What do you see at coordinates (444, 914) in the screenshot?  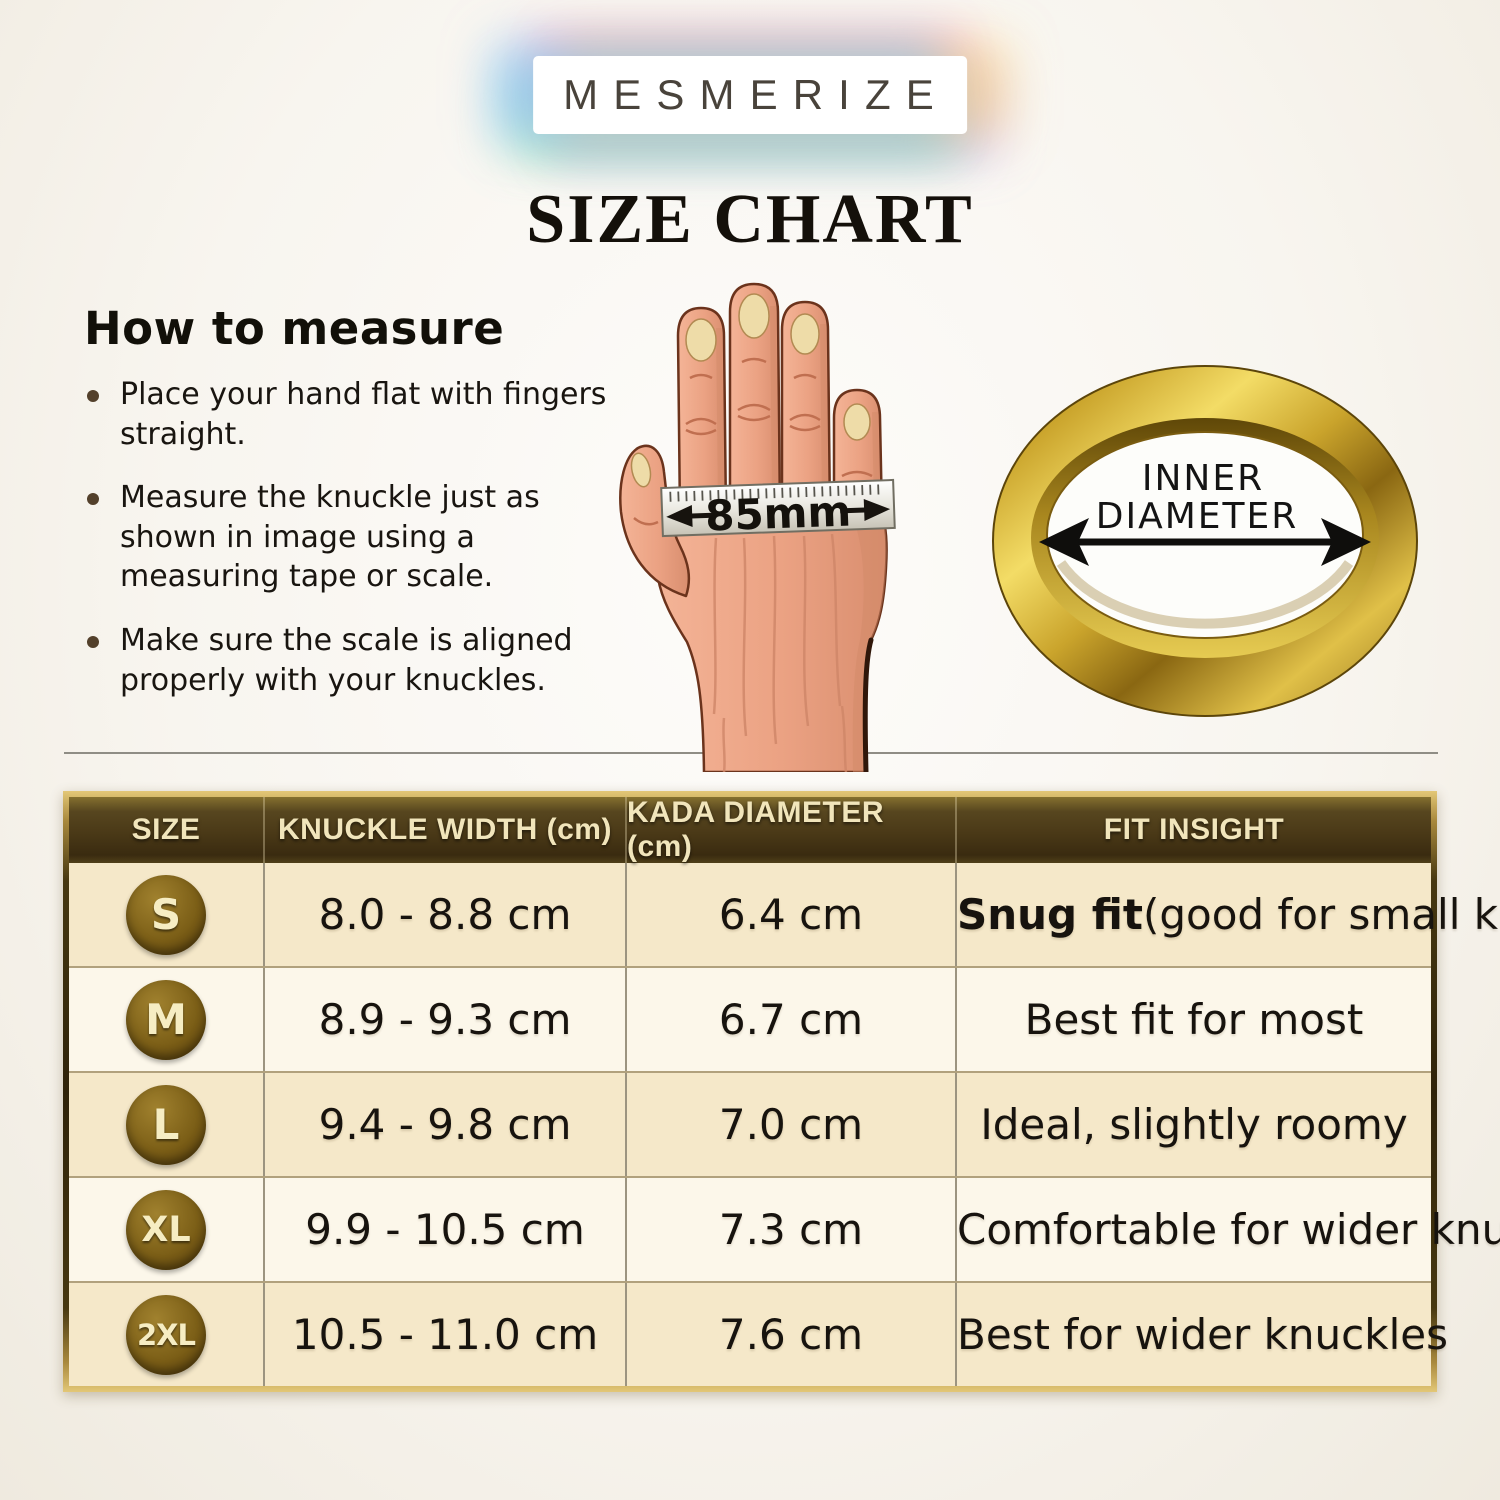 I see `knuckle-width-value: 8.0 - 8.8 cm` at bounding box center [444, 914].